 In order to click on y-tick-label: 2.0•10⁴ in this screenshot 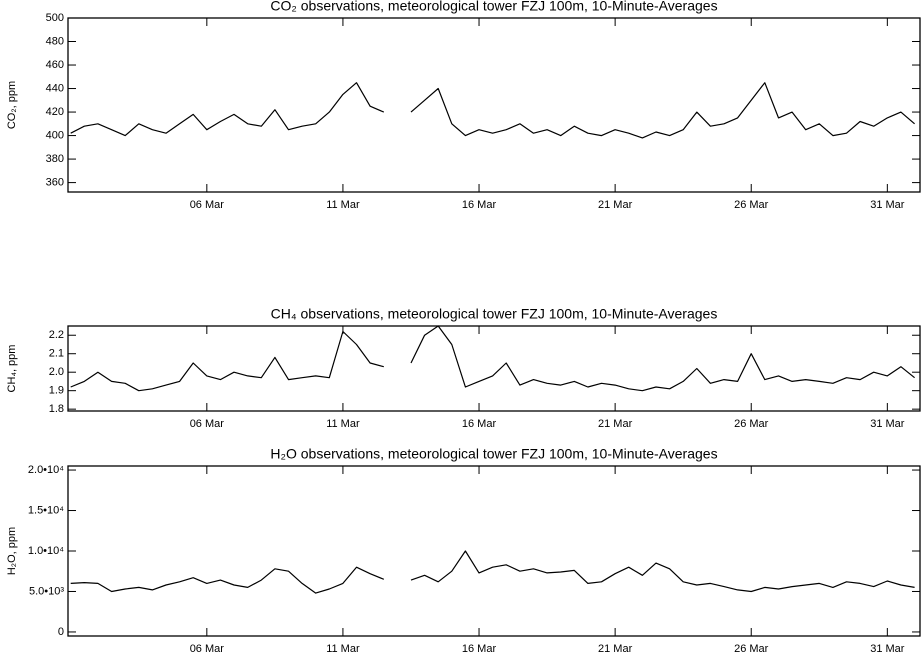, I will do `click(46, 470)`.